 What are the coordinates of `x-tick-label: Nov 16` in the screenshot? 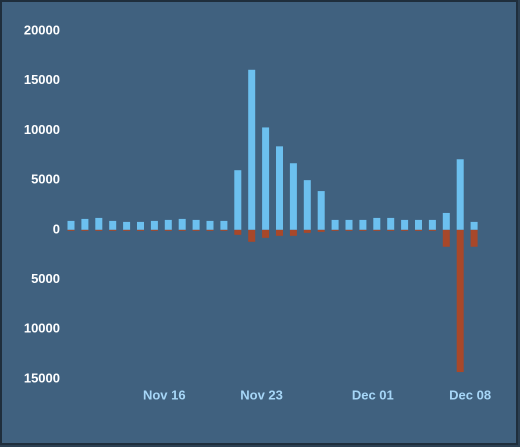 It's located at (164, 394).